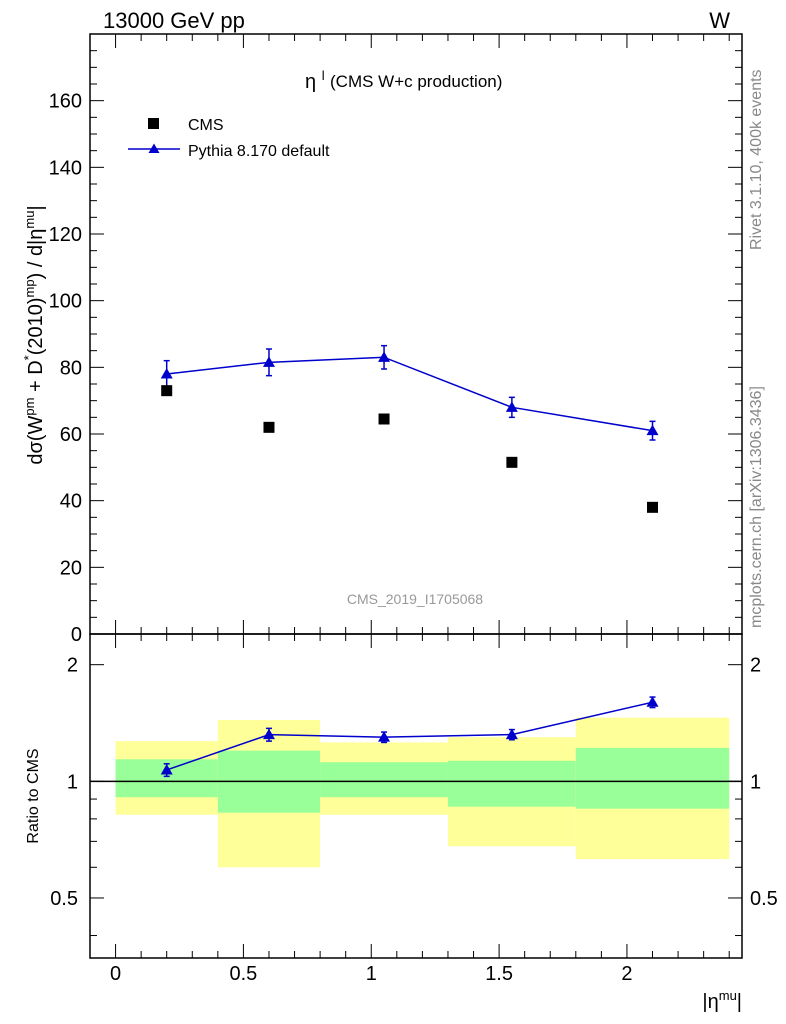 Image resolution: width=786 pixels, height=1024 pixels. What do you see at coordinates (416, 81) in the screenshot?
I see `plot-title: (CMS W+c production)` at bounding box center [416, 81].